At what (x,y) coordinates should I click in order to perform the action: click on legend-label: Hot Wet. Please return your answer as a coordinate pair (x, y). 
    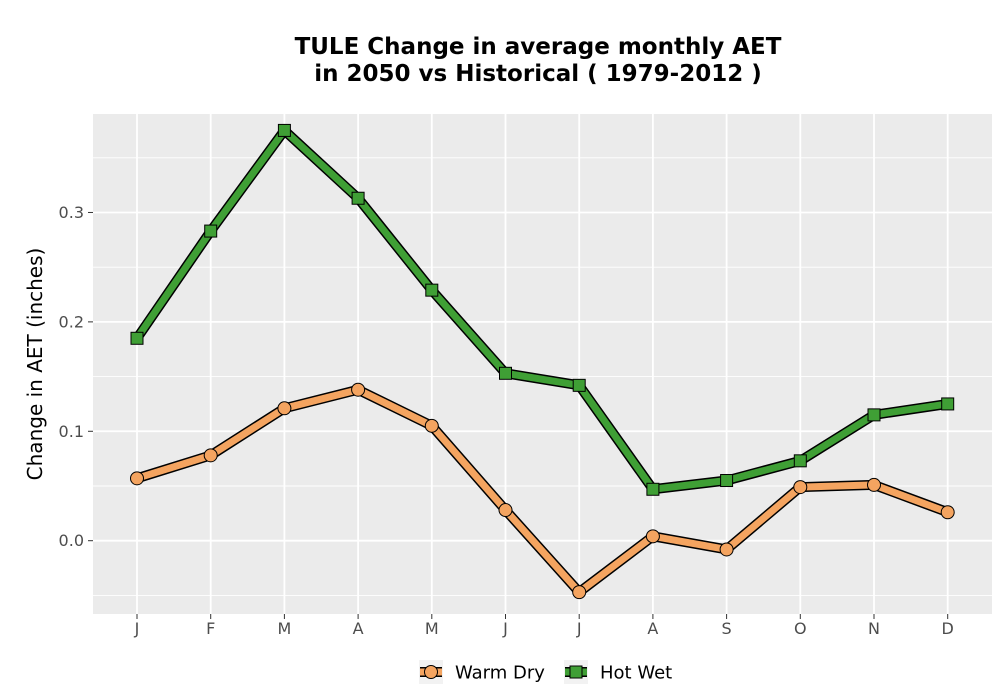
    Looking at the image, I should click on (636, 673).